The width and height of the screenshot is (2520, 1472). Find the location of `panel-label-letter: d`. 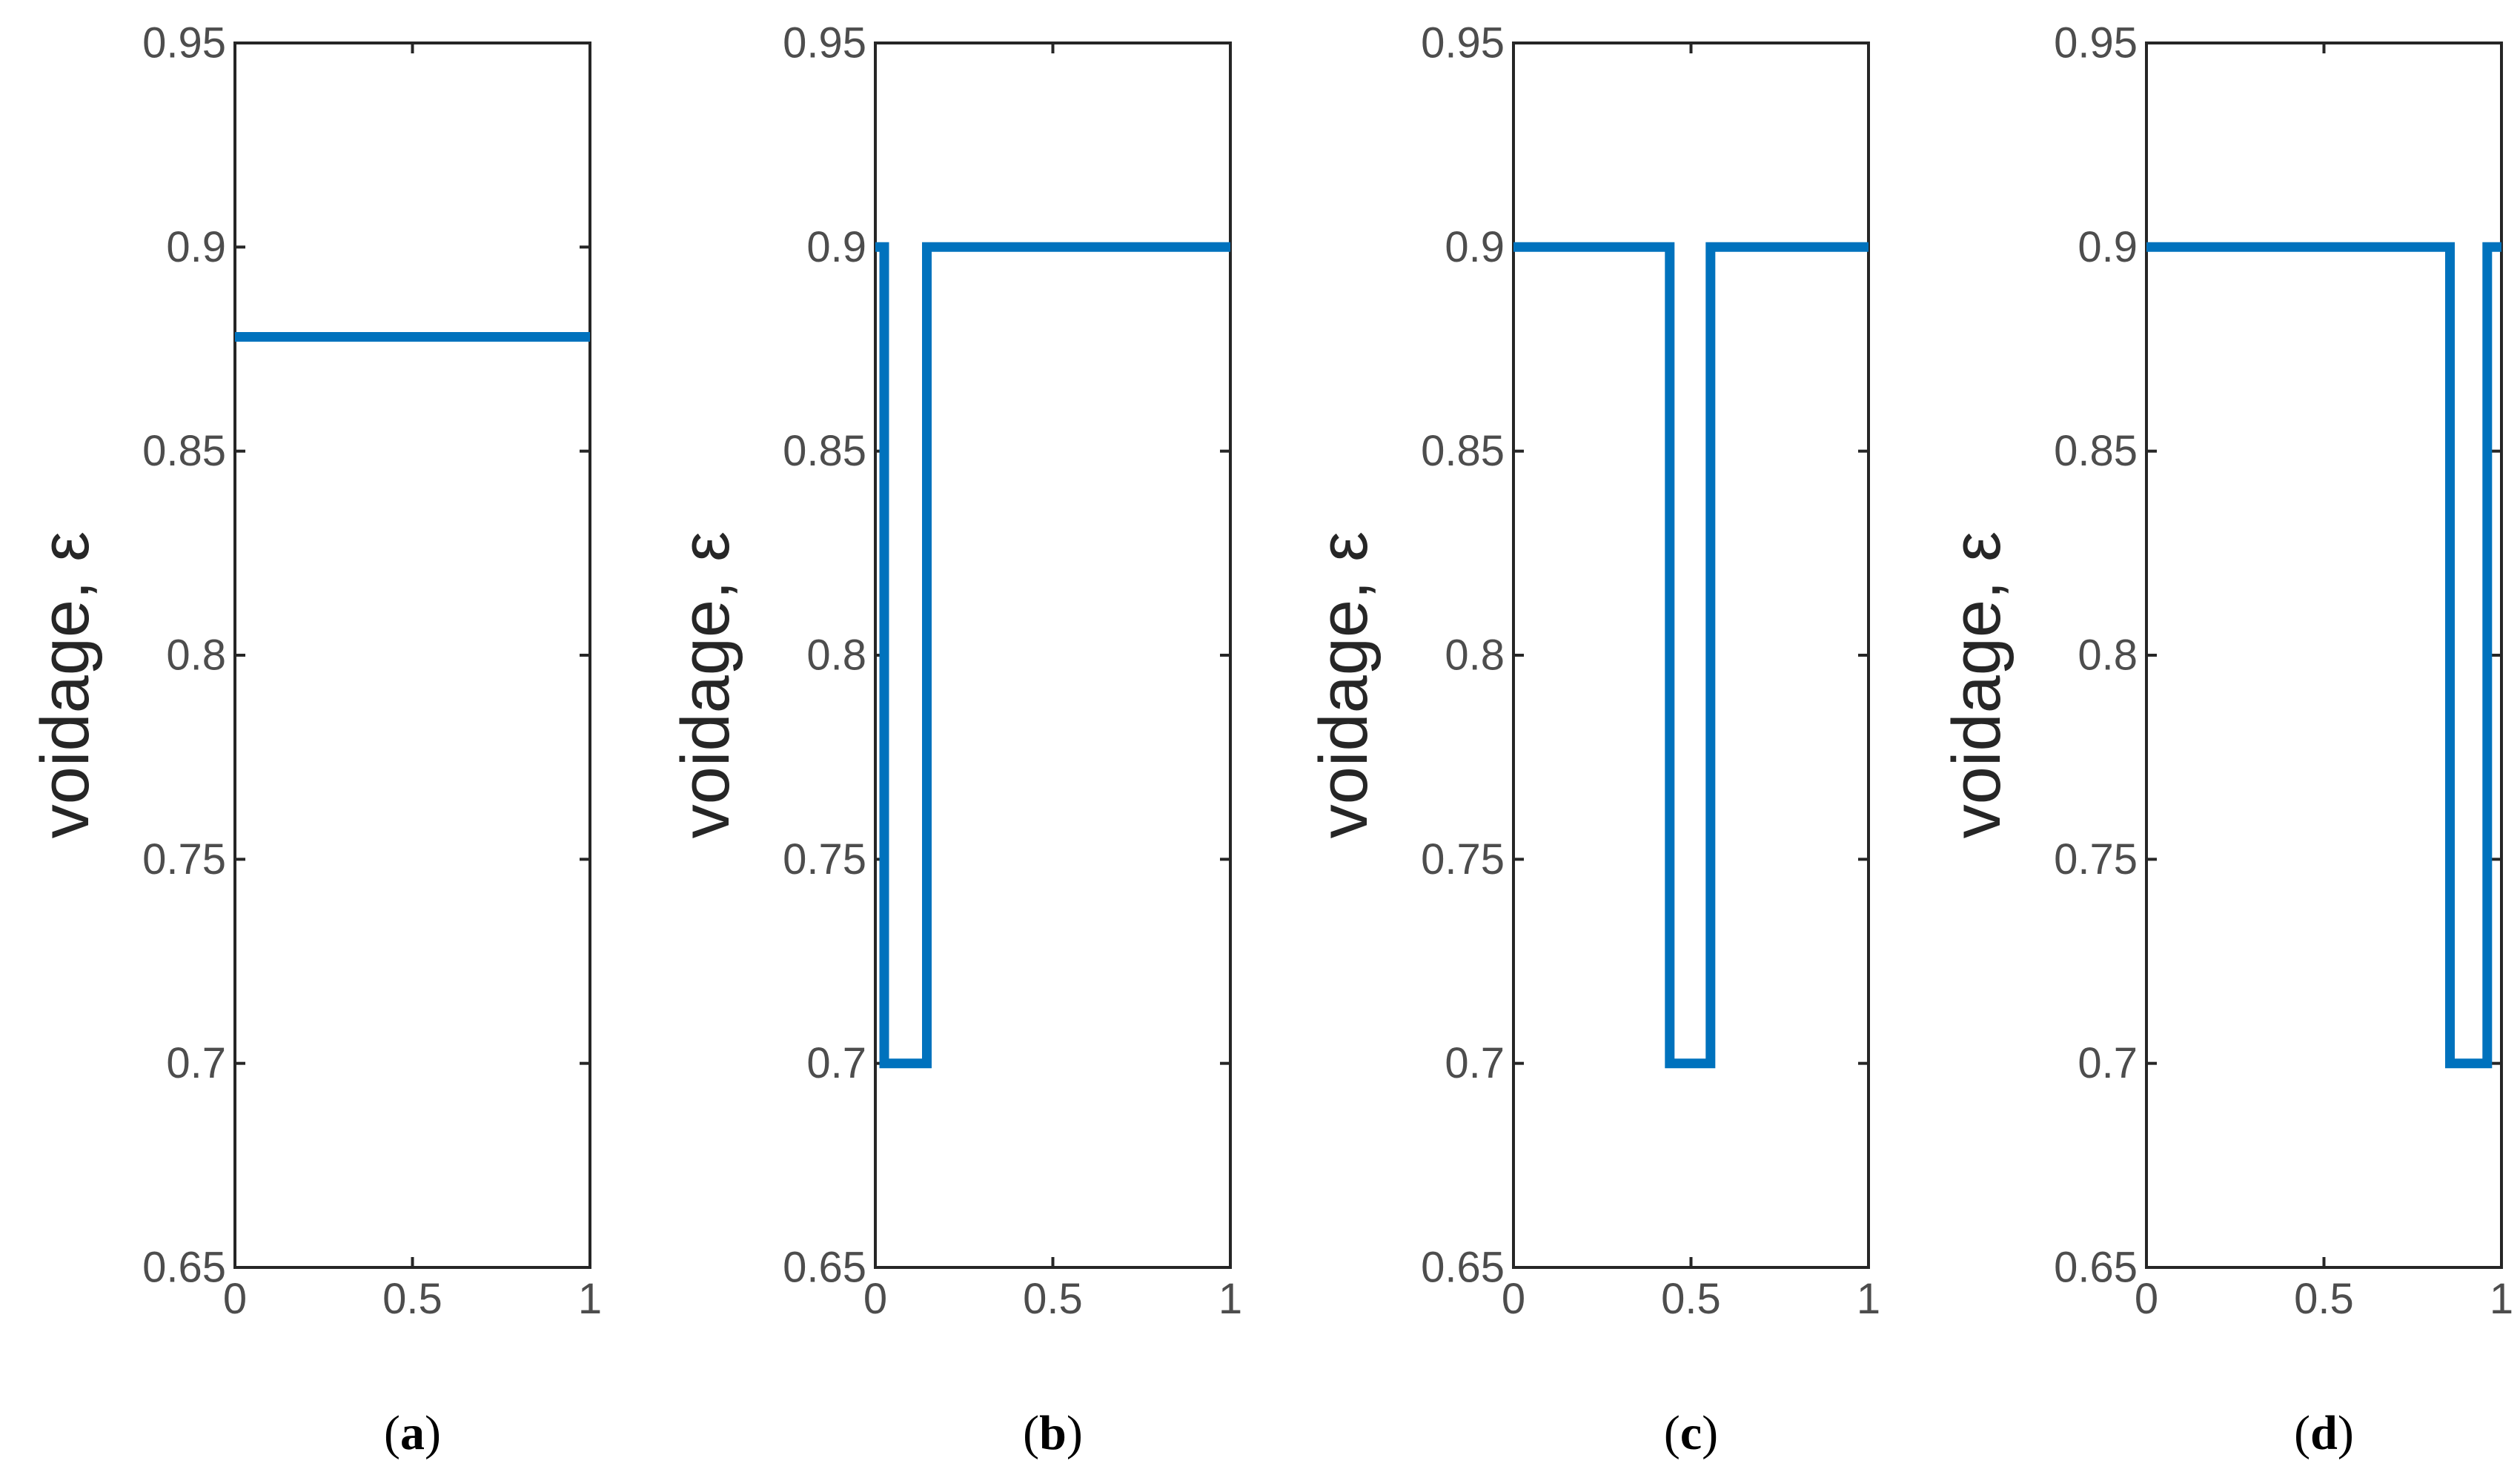

panel-label-letter: d is located at coordinates (2324, 1433).